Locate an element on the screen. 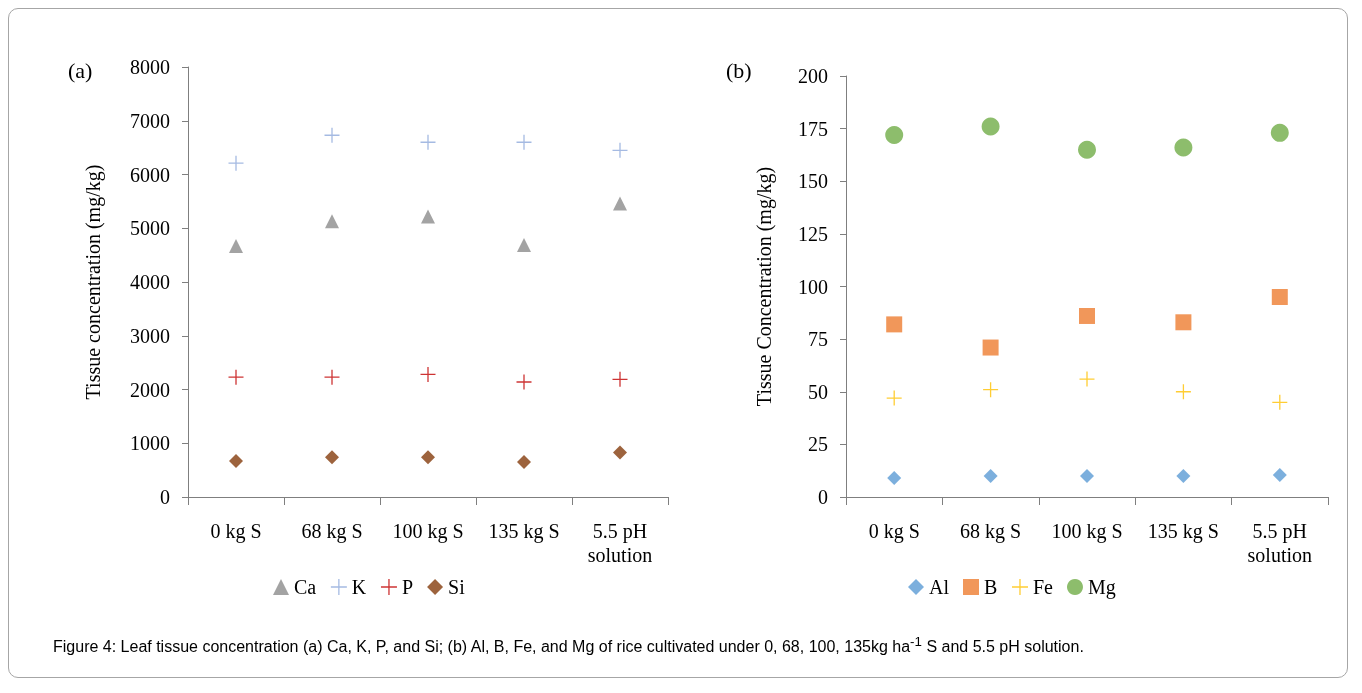  y-tick-label: 200 is located at coordinates (813, 76).